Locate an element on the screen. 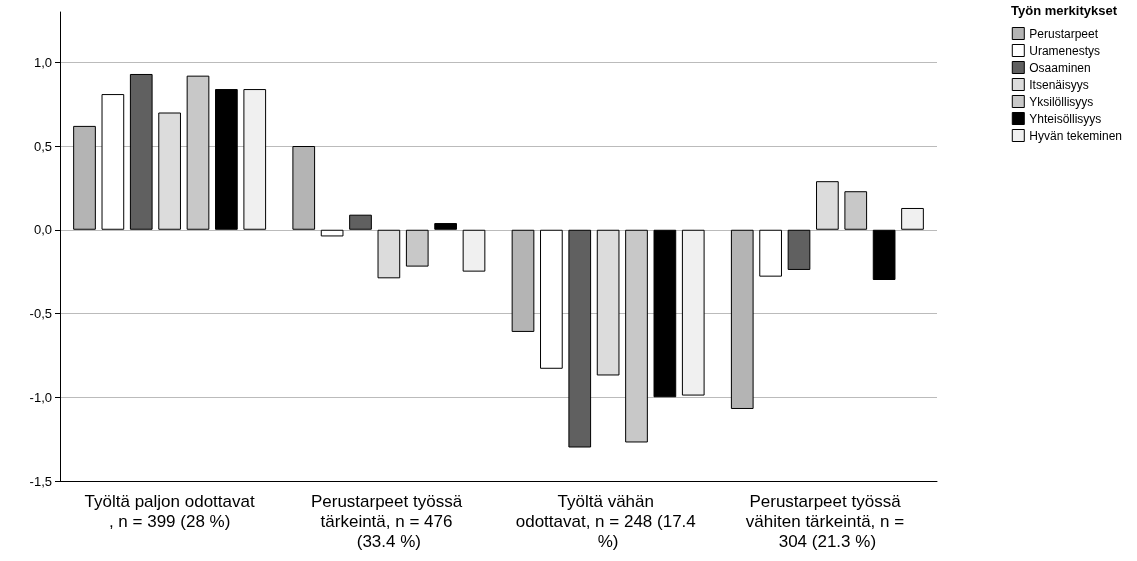 The width and height of the screenshot is (1137, 561). legend-label: Yksilöllisyys is located at coordinates (1061, 101).